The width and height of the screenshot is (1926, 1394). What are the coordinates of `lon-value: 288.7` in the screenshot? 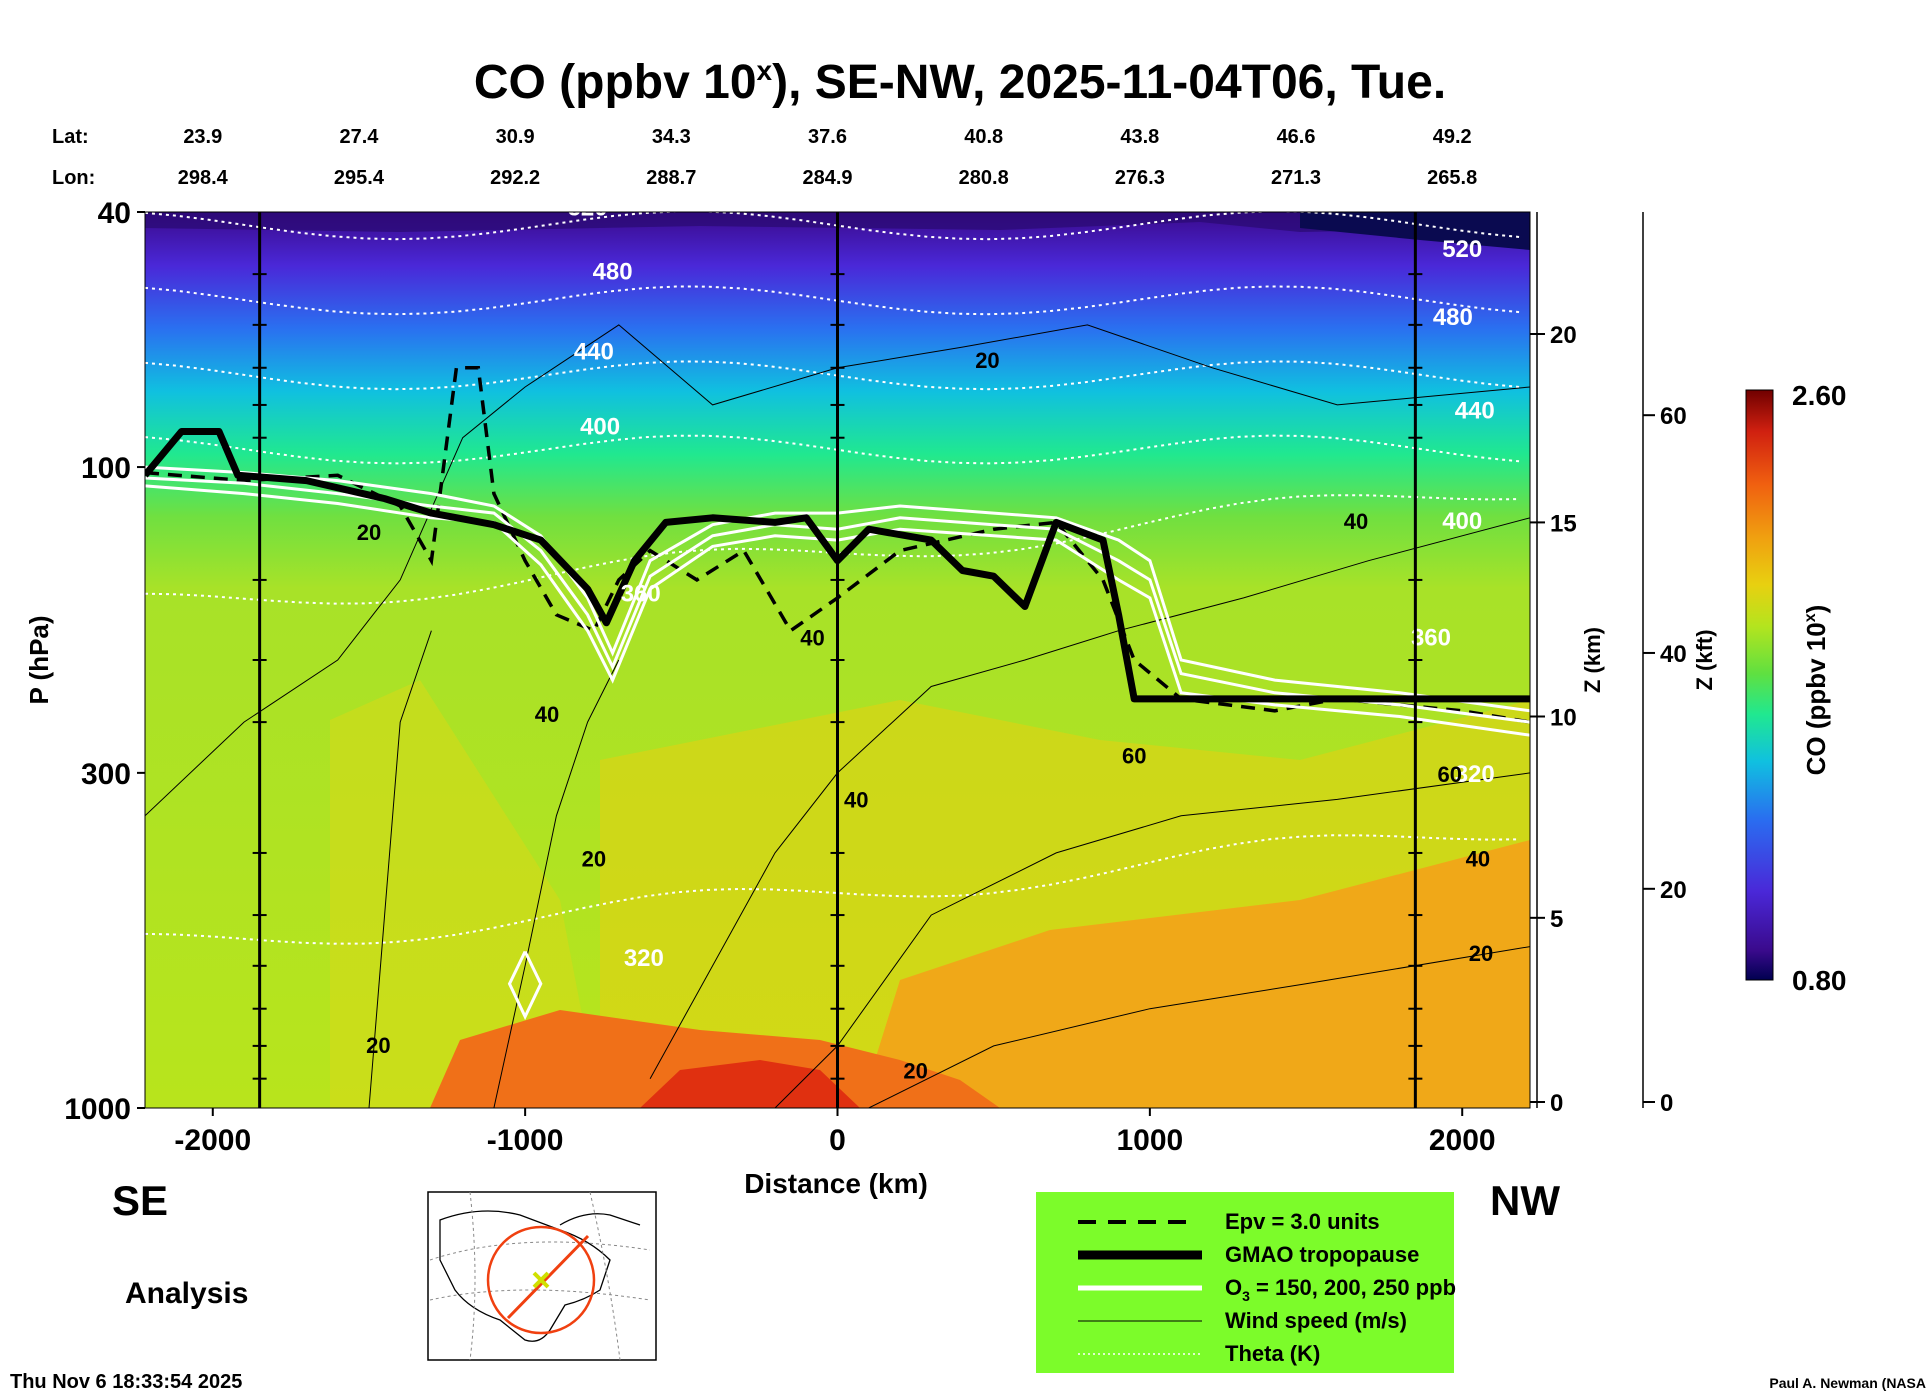 It's located at (671, 178).